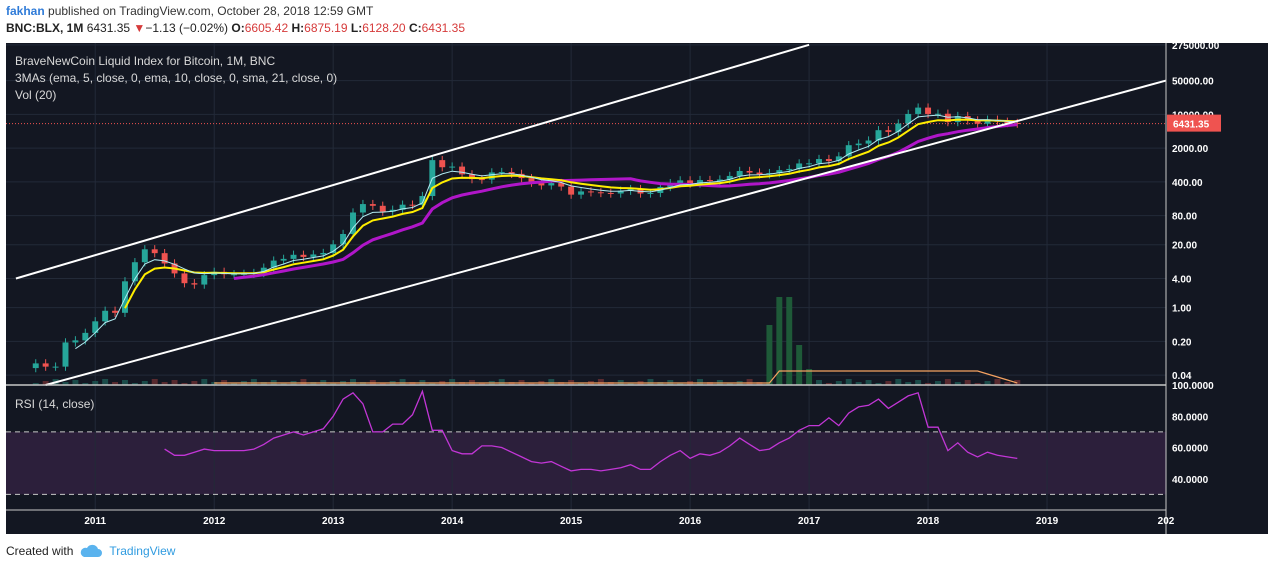 The width and height of the screenshot is (1274, 569). I want to click on time-tick-label: 2014, so click(452, 521).